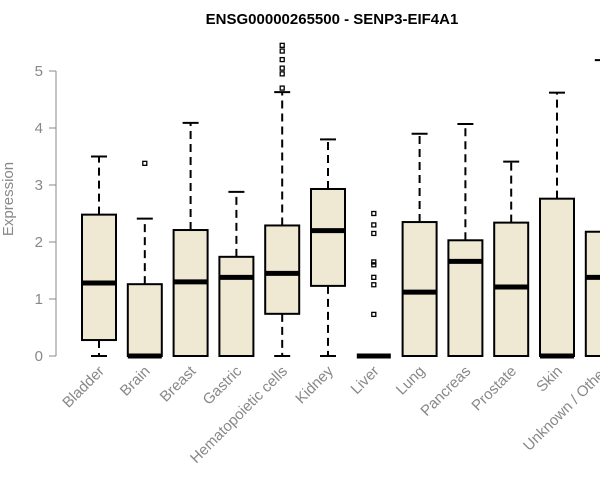 The image size is (600, 500). I want to click on box-skin, so click(557, 225).